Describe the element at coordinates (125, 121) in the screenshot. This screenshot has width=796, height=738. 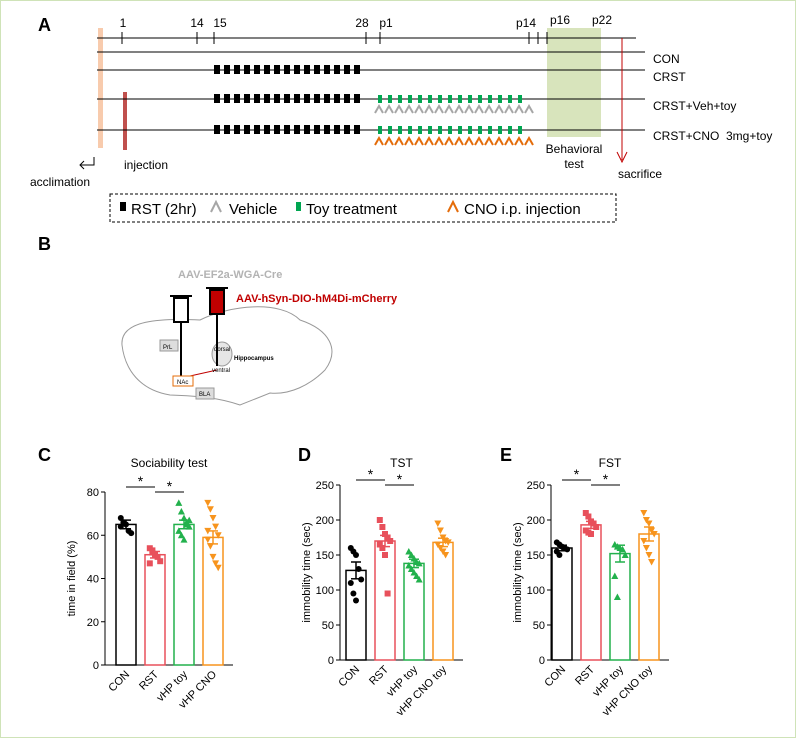
I see `injection-bar` at that location.